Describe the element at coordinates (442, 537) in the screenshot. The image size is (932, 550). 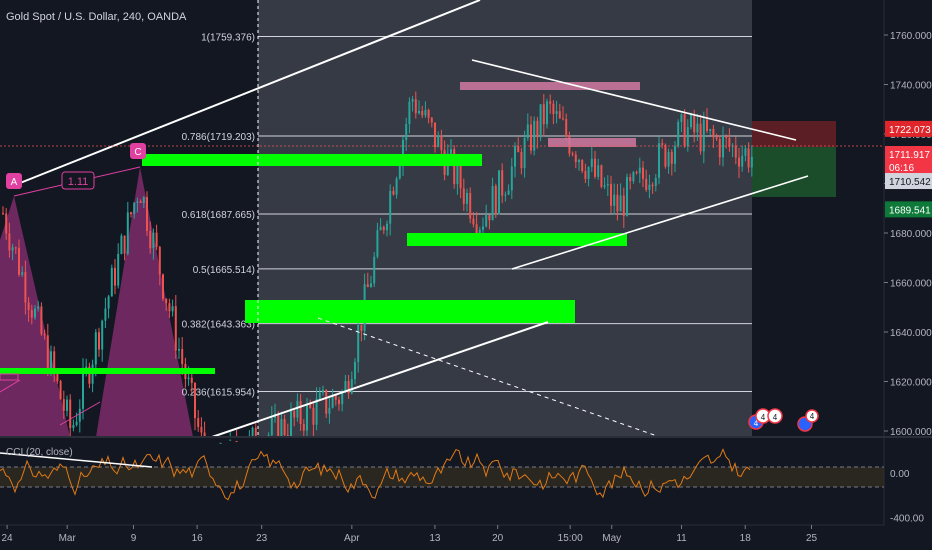
I see `time-axis-panel` at that location.